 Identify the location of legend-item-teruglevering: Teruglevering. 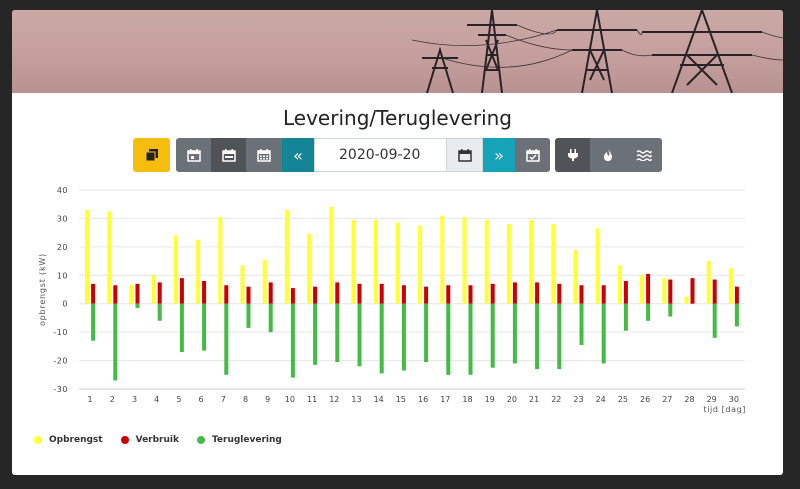
(239, 440).